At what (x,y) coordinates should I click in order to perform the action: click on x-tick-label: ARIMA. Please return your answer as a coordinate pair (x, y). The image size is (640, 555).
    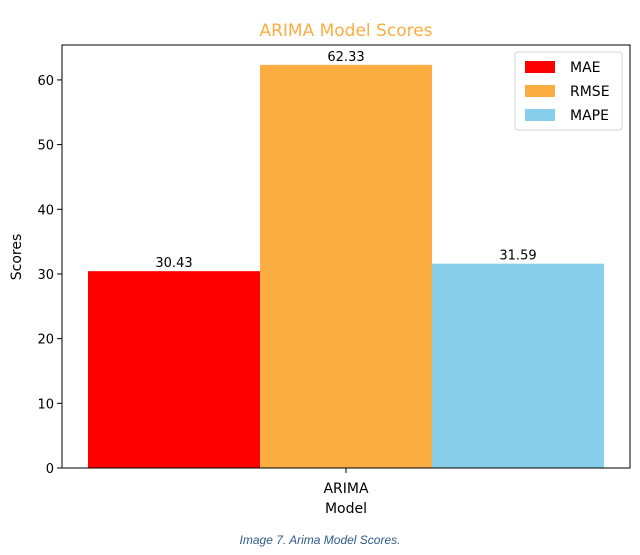
    Looking at the image, I should click on (346, 489).